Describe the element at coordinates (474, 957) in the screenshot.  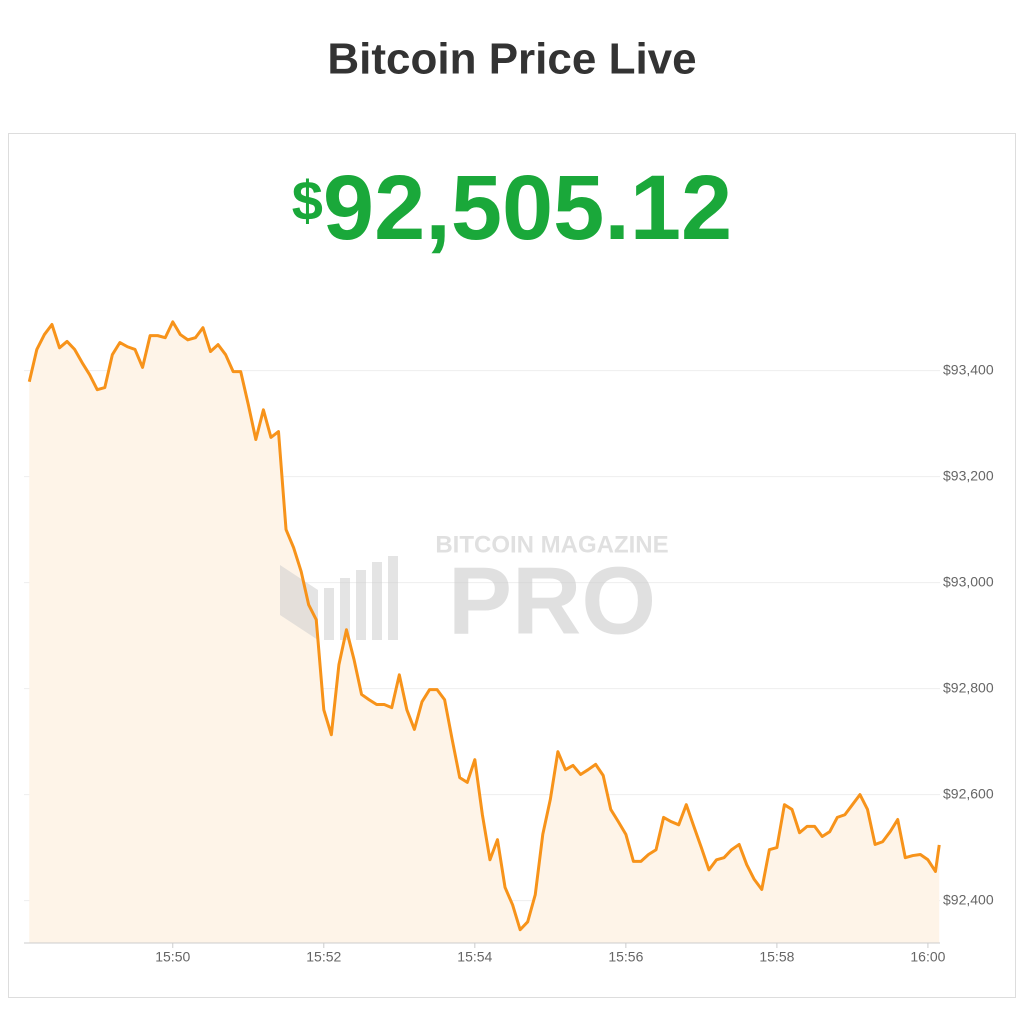
I see `x-tick-label: 15:54` at that location.